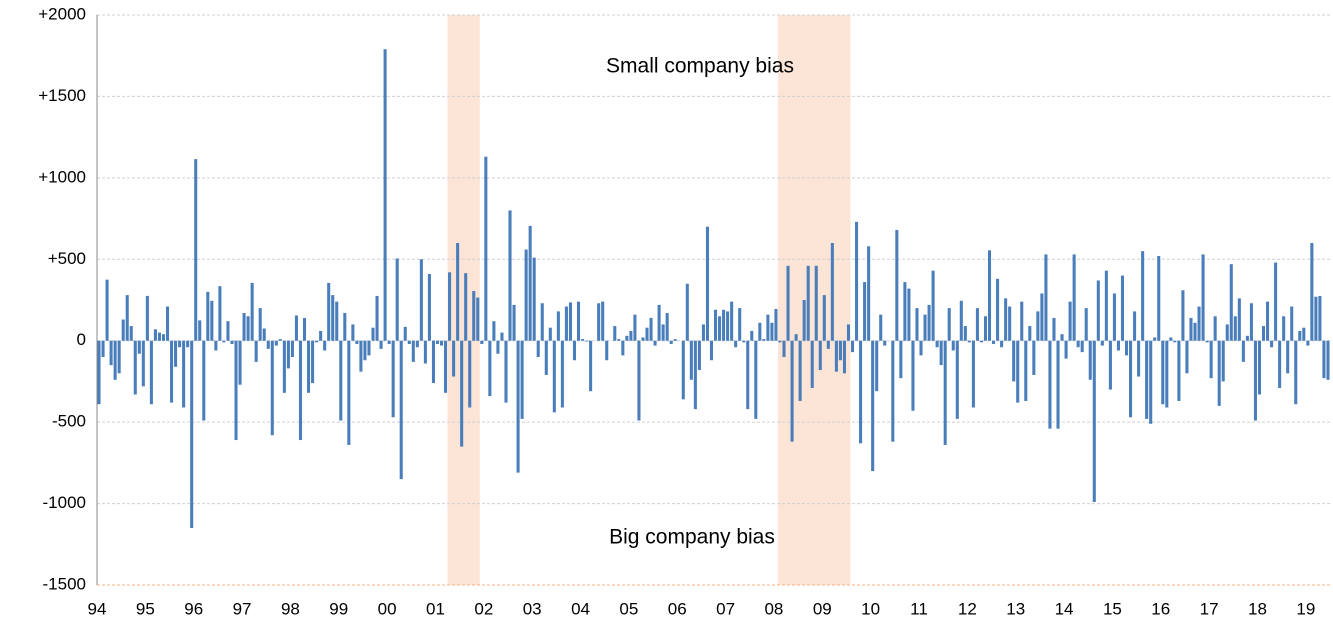 This screenshot has width=1333, height=633. Describe the element at coordinates (919, 608) in the screenshot. I see `x-tick-label: 11` at that location.